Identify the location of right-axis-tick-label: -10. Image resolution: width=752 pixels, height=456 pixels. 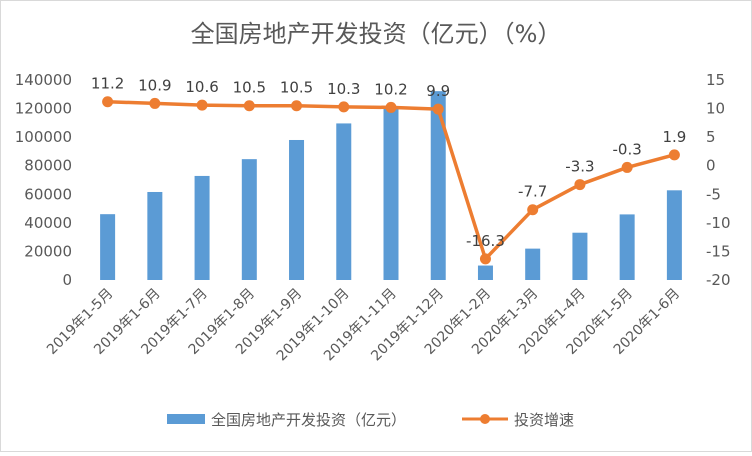
(718, 223).